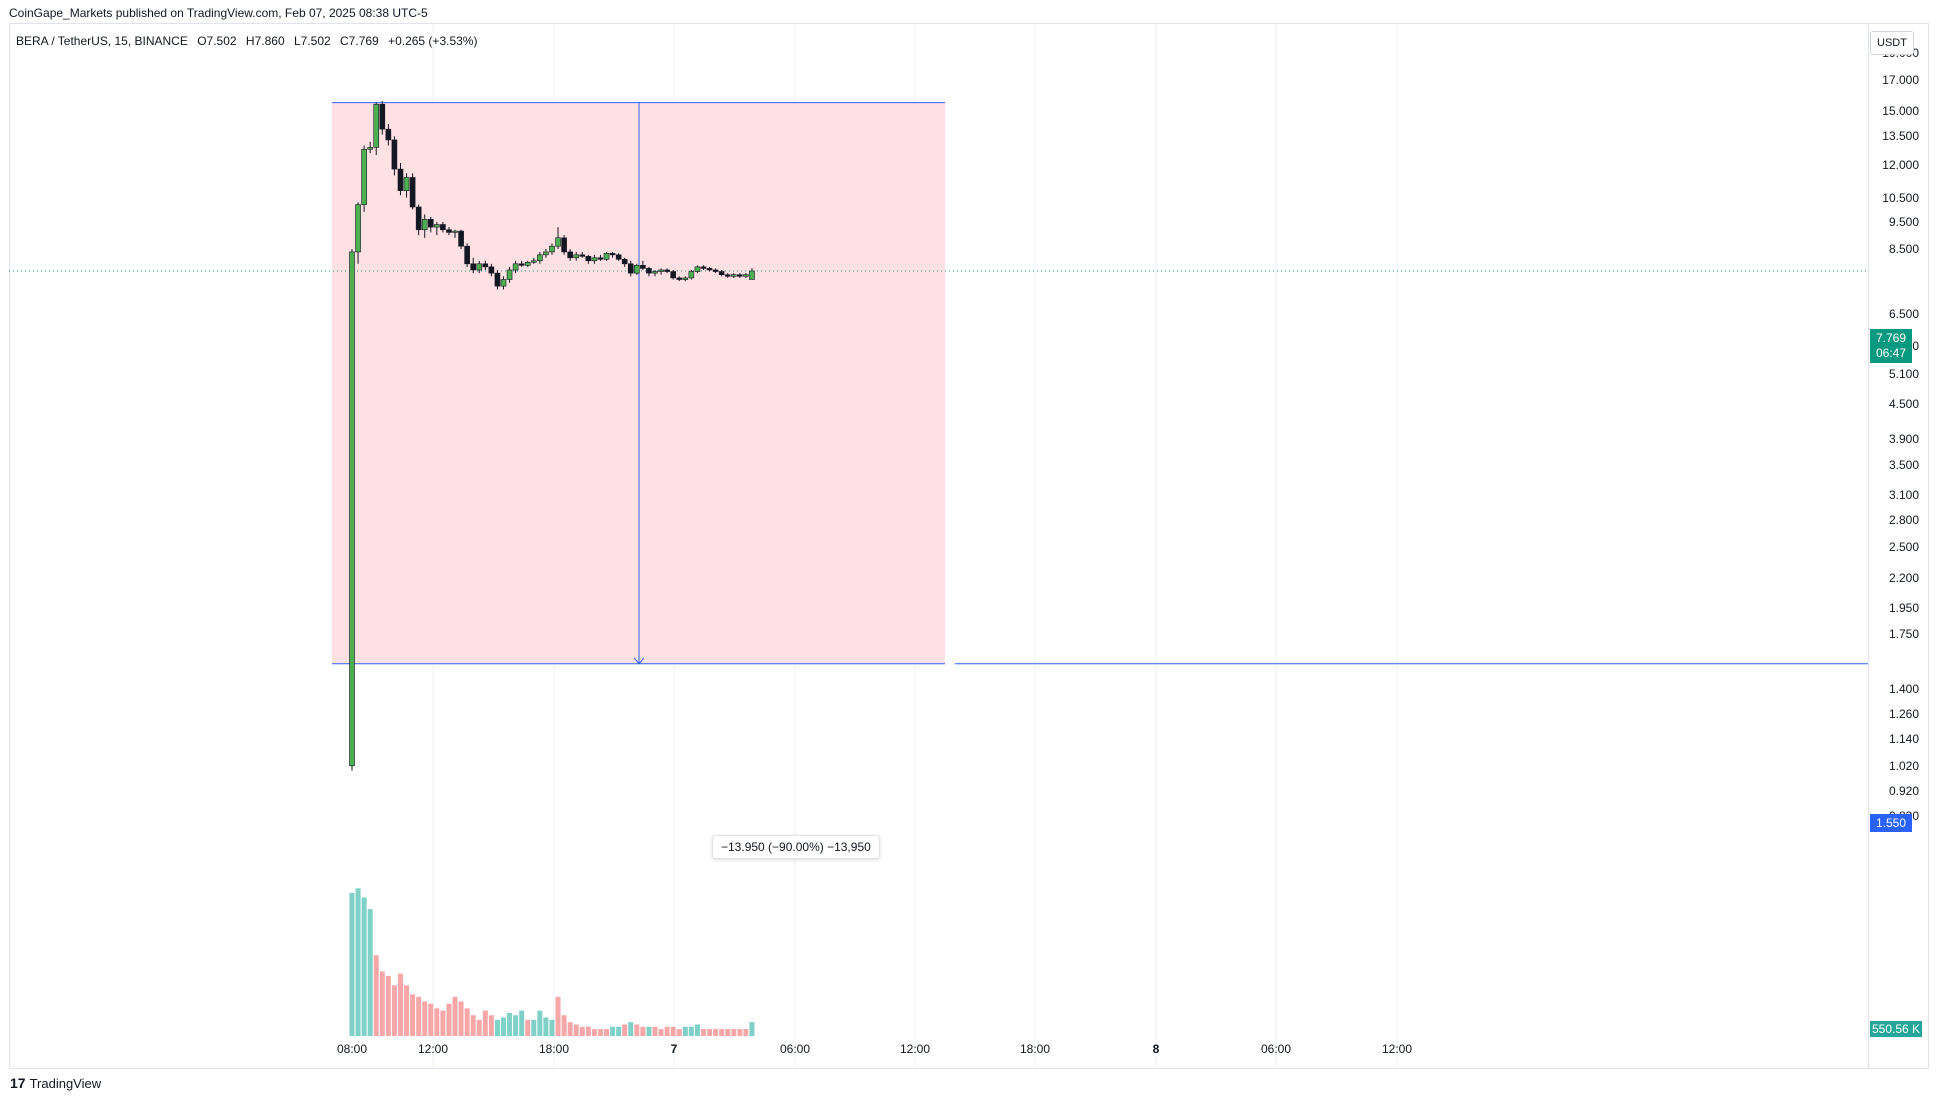  I want to click on measure-arrow-head, so click(639, 661).